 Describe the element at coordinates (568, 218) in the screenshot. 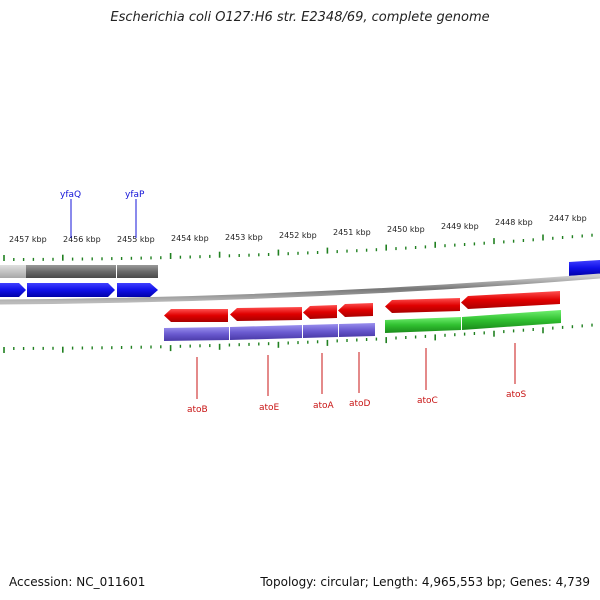

I see `tick-label: 2447 kbp` at that location.